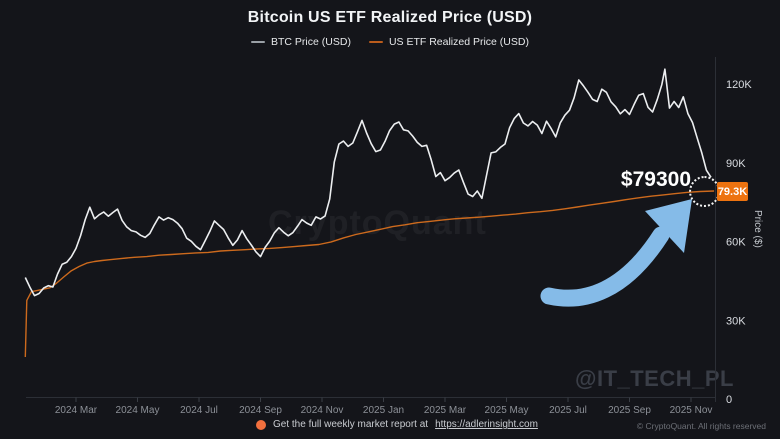  What do you see at coordinates (260, 410) in the screenshot?
I see `x-axis-label: 2024 Sep` at bounding box center [260, 410].